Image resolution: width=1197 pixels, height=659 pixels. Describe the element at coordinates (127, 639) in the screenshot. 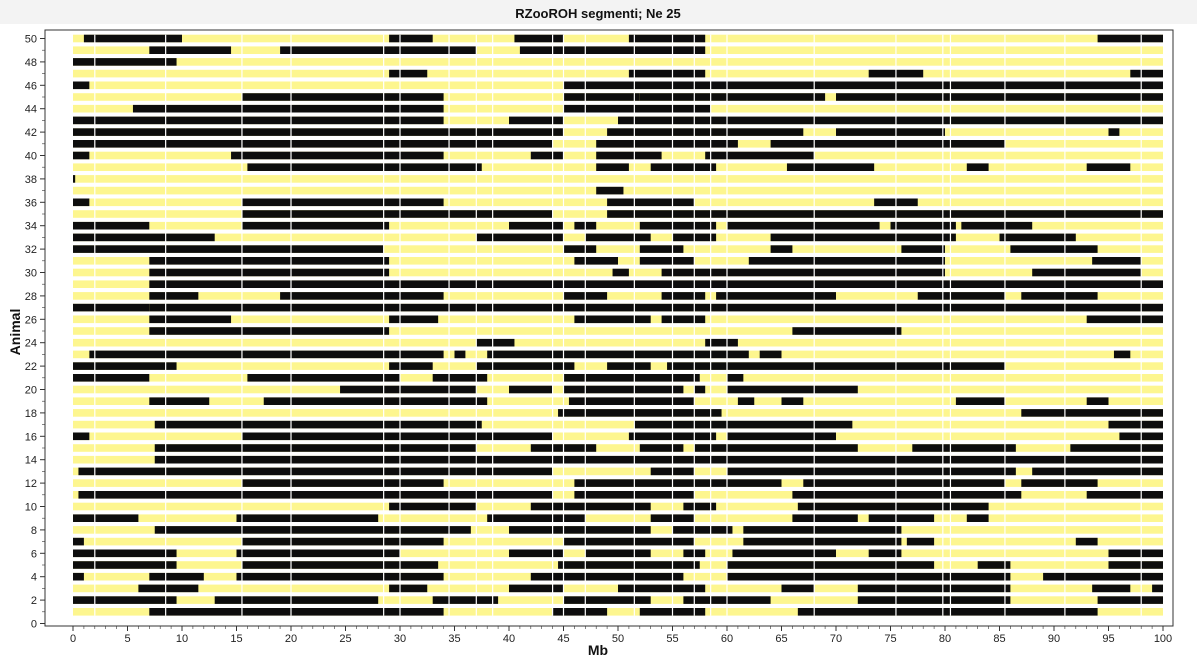

I see `x-tick-label: 5` at that location.